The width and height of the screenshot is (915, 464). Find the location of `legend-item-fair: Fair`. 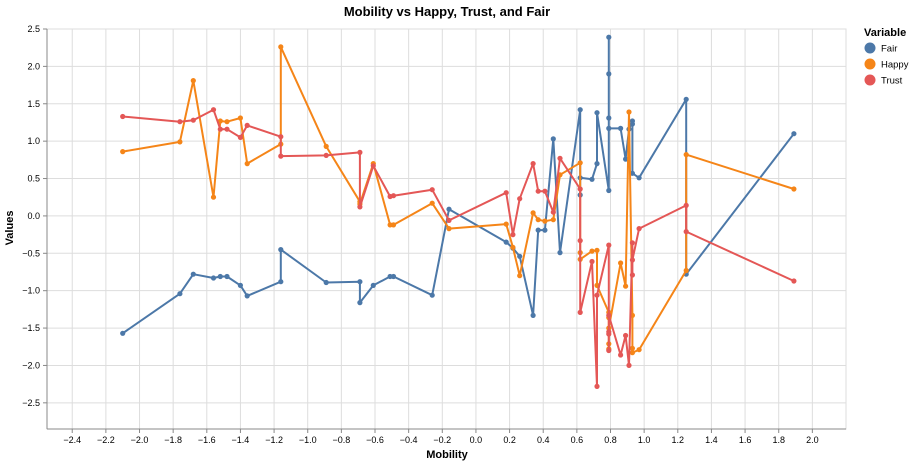

legend-item-fair: Fair is located at coordinates (881, 48).